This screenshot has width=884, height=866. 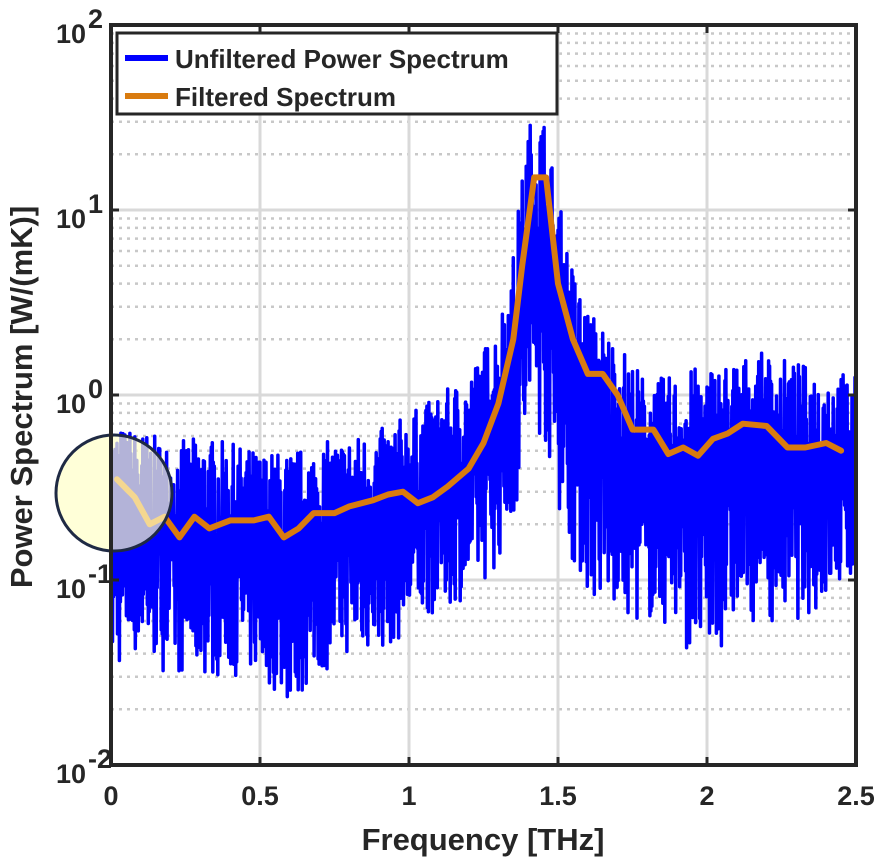 I want to click on x-tick-label: 1, so click(x=408, y=796).